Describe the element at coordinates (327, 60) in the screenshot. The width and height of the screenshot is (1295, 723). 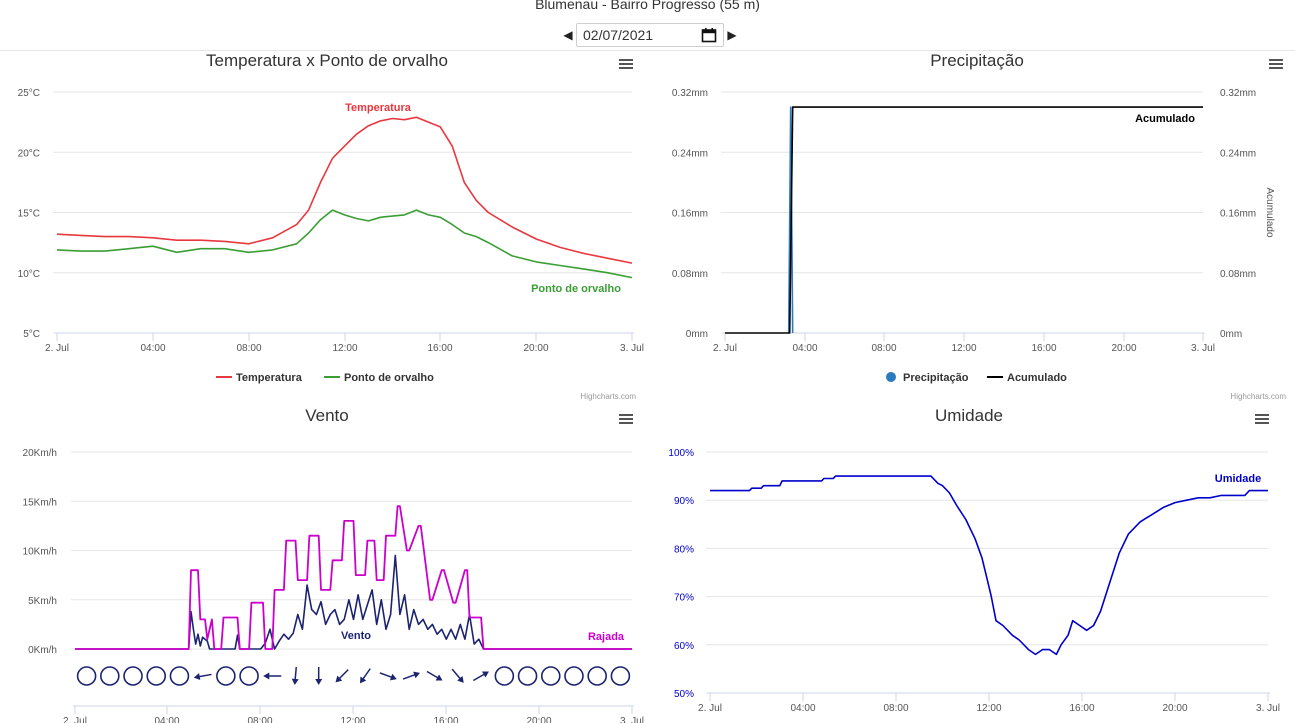
I see `chart-title: Temperatura x Ponto de orvalho` at that location.